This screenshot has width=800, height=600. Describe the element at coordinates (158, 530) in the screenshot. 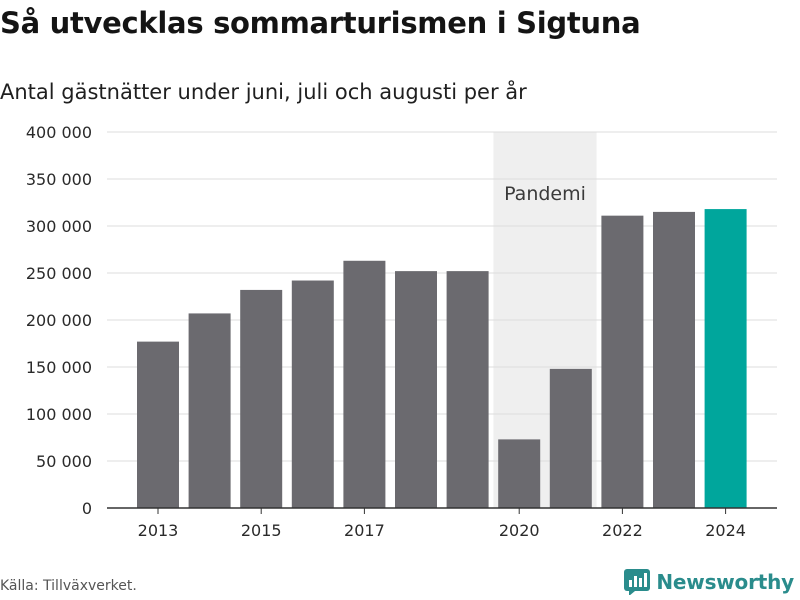

I see `x-tick-label: 2013` at that location.